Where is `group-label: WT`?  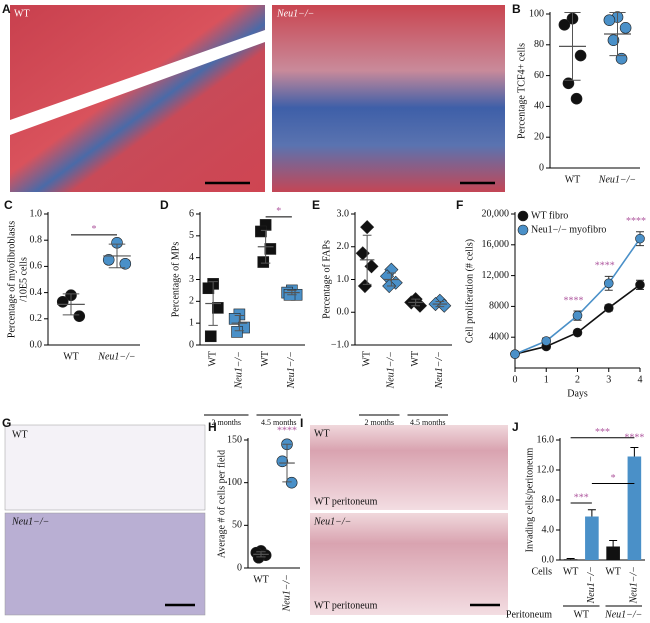 group-label: WT is located at coordinates (581, 614).